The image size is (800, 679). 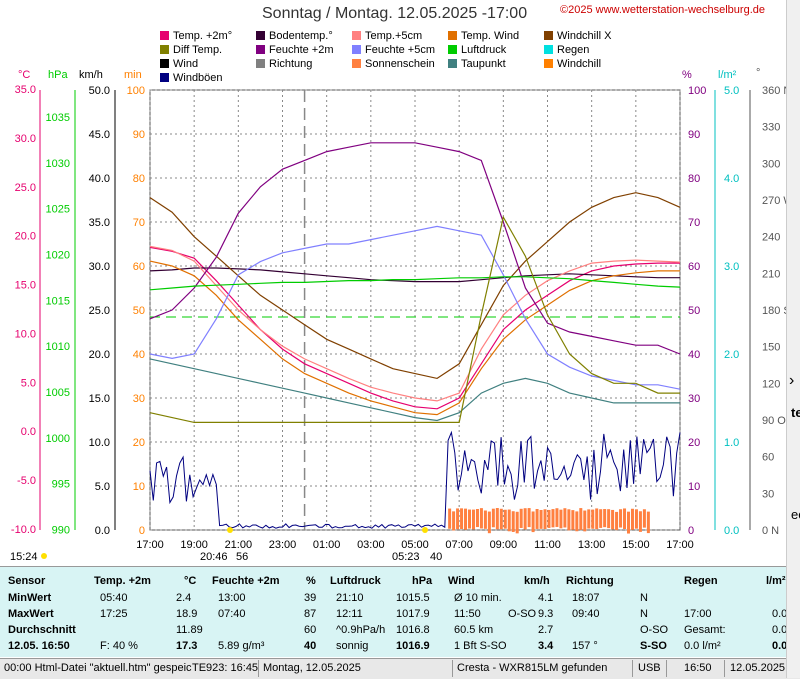 I want to click on tick-kmh: 15.0, so click(x=99, y=399).